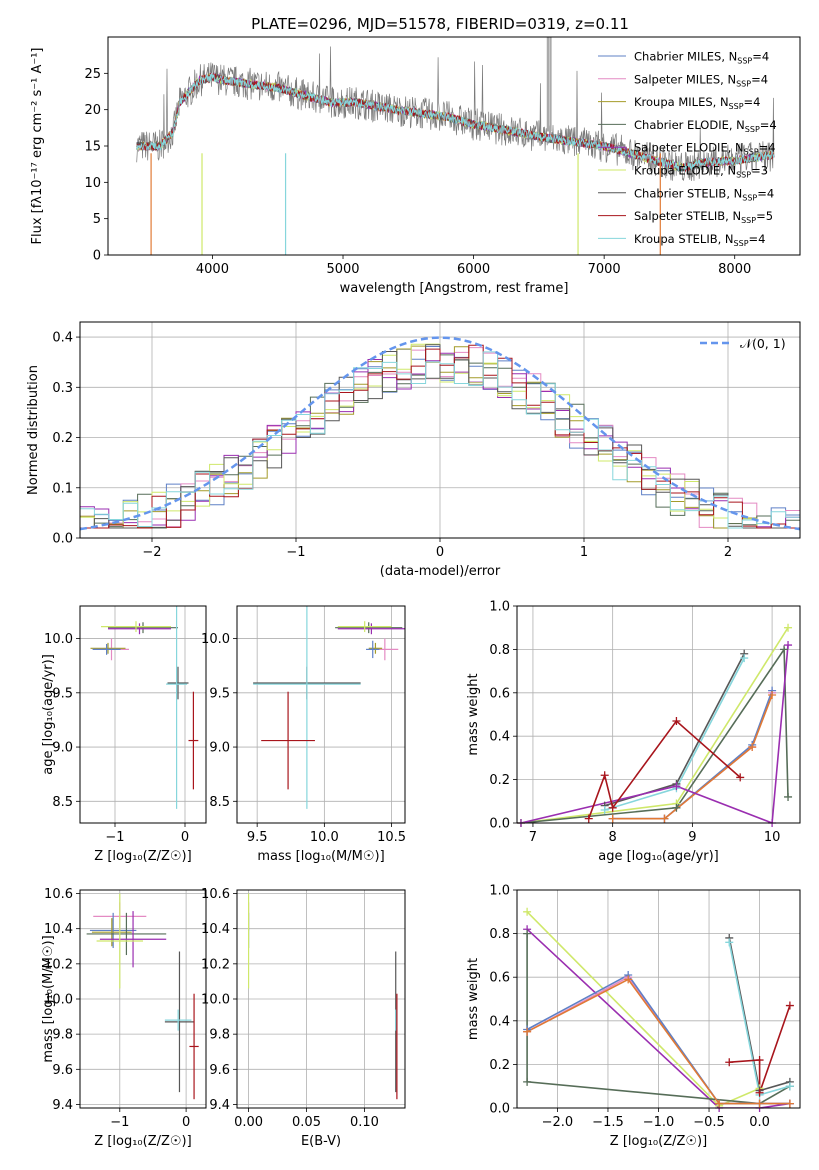 This screenshot has height=1170, width=819. Describe the element at coordinates (604, 269) in the screenshot. I see `x-tick-label: 7000` at that location.